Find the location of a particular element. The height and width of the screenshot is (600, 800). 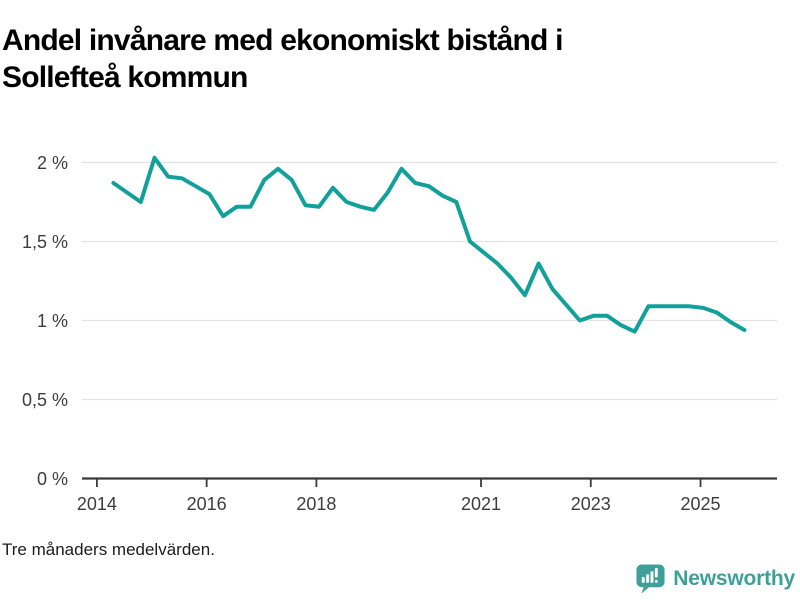

bar-chart-glyph is located at coordinates (650, 575).